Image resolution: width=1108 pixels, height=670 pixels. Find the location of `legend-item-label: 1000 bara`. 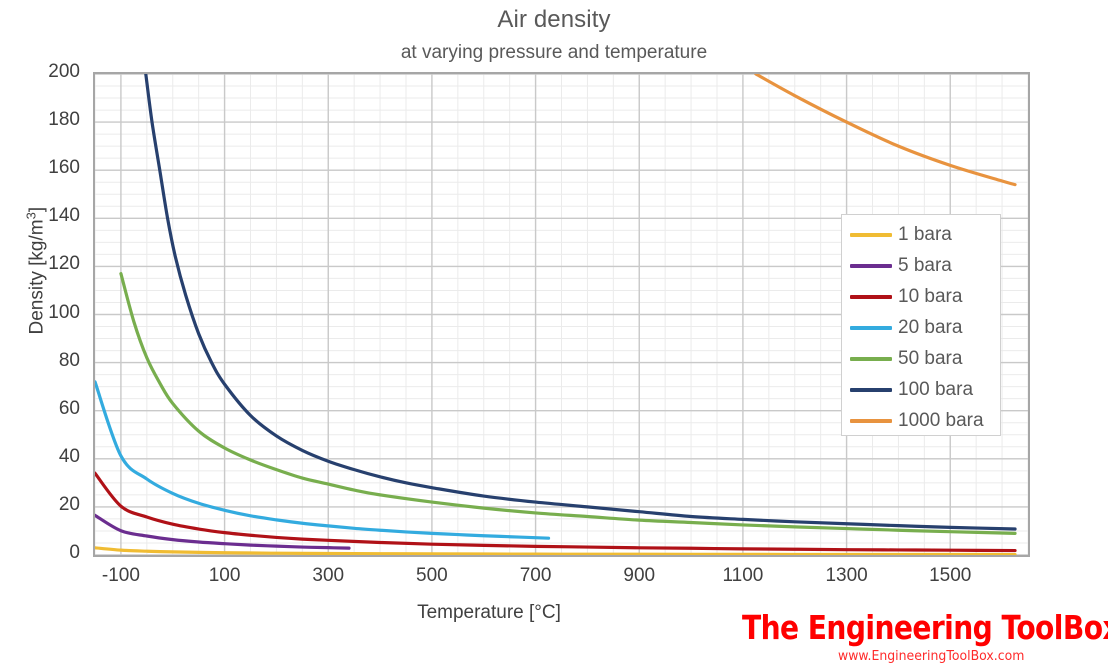

legend-item-label: 1000 bara is located at coordinates (941, 420).